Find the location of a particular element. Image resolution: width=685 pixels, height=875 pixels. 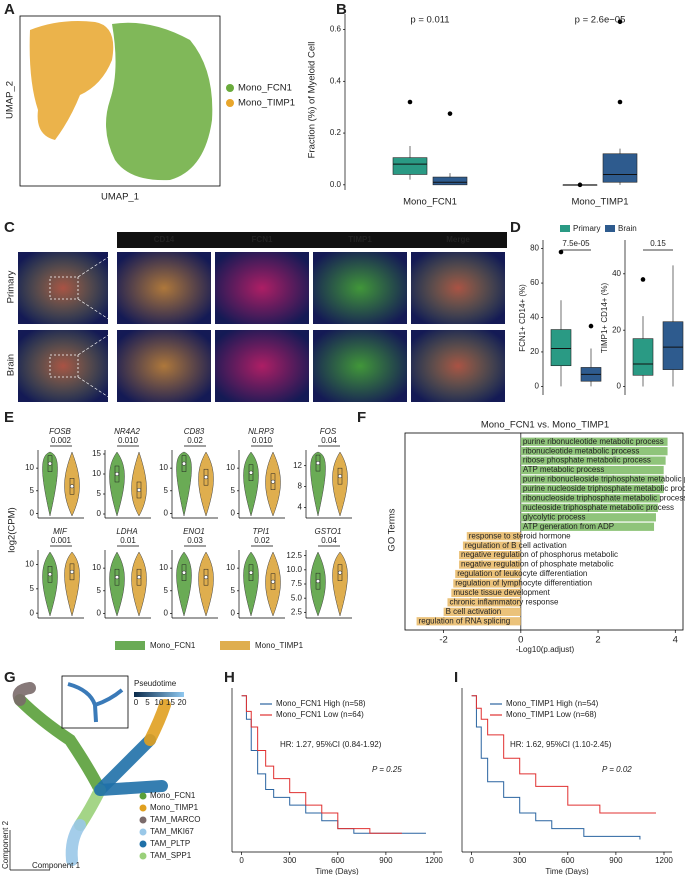

y-tick-label: 0.6 is located at coordinates (336, 29).